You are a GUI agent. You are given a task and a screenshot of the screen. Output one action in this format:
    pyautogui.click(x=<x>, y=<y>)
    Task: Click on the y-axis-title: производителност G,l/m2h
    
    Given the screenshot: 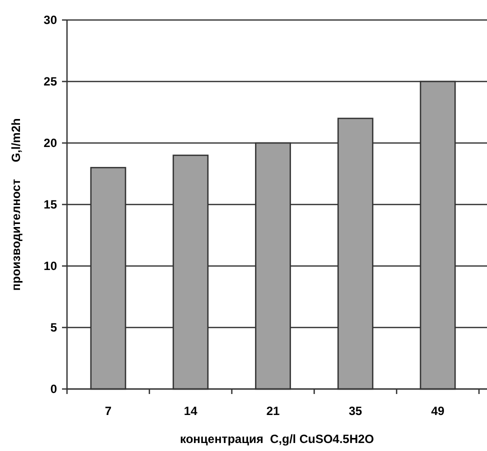 What is the action you would take?
    pyautogui.click(x=16, y=204)
    